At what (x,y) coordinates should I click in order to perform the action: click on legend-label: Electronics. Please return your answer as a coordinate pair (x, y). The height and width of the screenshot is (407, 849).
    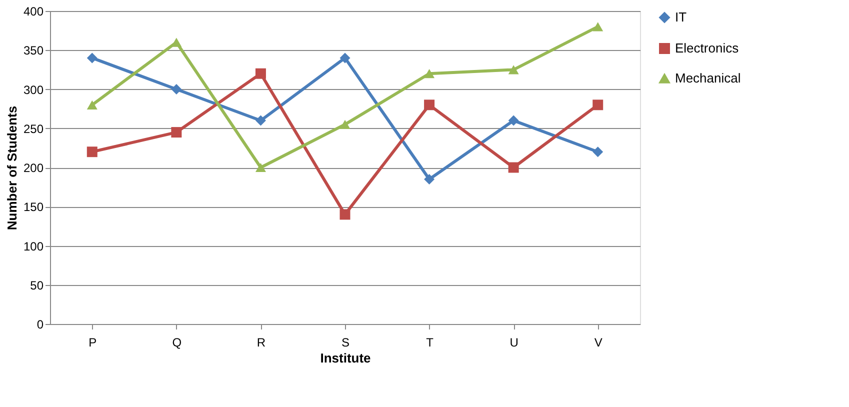
    Looking at the image, I should click on (707, 48).